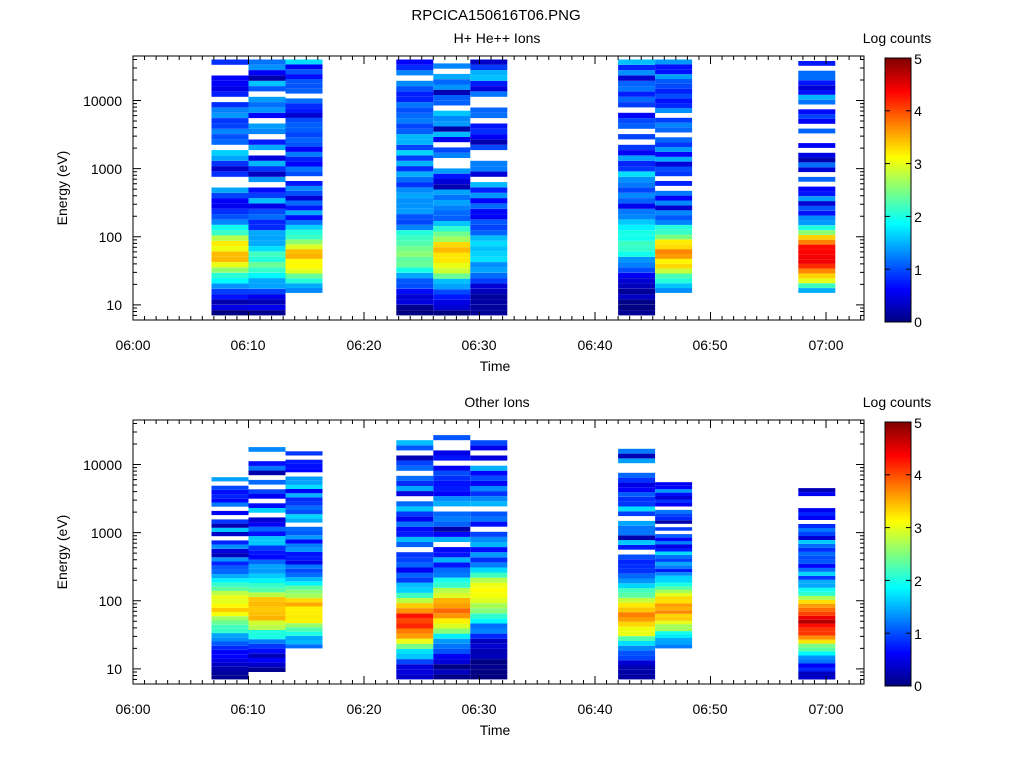 The image size is (1024, 768). What do you see at coordinates (114, 669) in the screenshot?
I see `y-tick-label: 10` at bounding box center [114, 669].